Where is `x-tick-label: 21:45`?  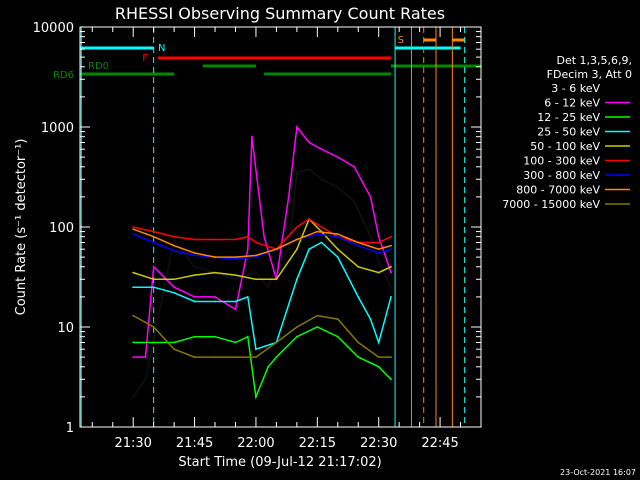
x-tick-label: 21:45 is located at coordinates (194, 443).